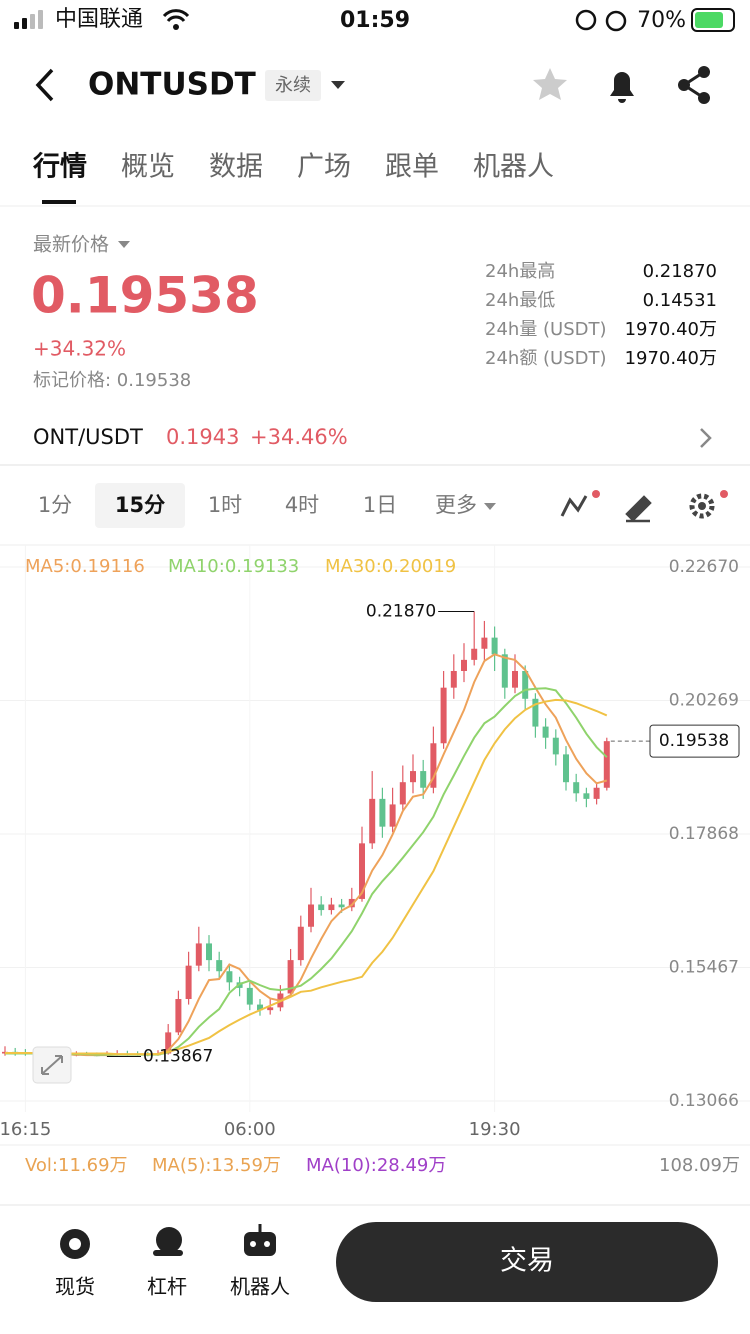 This screenshot has height=1334, width=750. What do you see at coordinates (216, 1165) in the screenshot?
I see `volume-ma5: MA(5):13.59万` at bounding box center [216, 1165].